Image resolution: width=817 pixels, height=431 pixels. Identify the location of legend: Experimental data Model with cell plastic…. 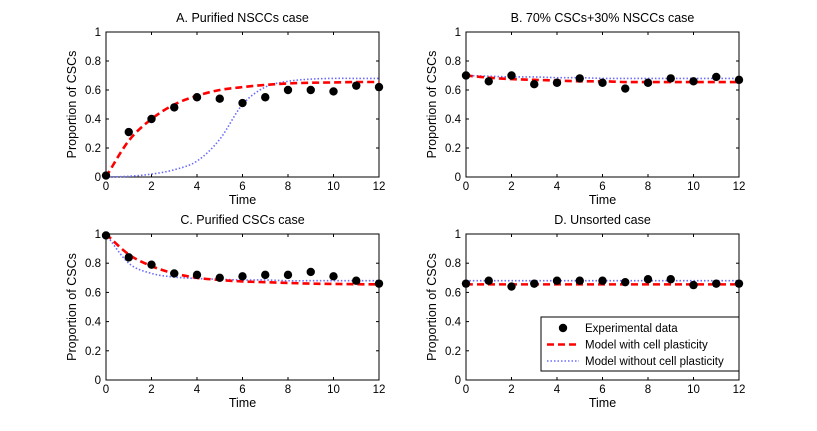
(640, 344).